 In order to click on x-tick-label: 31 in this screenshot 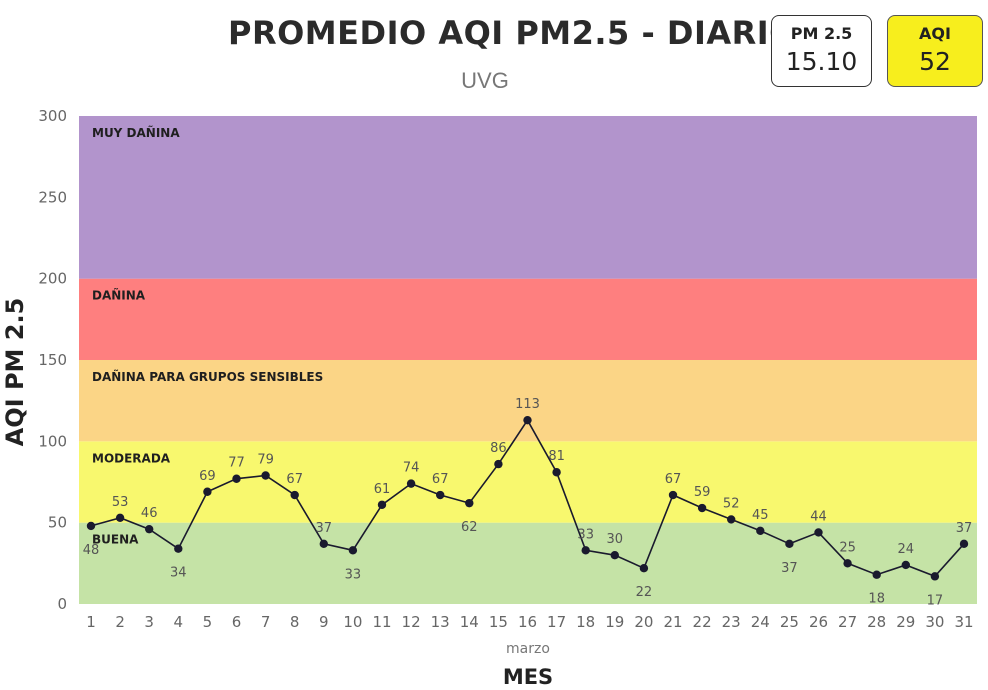, I will do `click(963, 622)`.